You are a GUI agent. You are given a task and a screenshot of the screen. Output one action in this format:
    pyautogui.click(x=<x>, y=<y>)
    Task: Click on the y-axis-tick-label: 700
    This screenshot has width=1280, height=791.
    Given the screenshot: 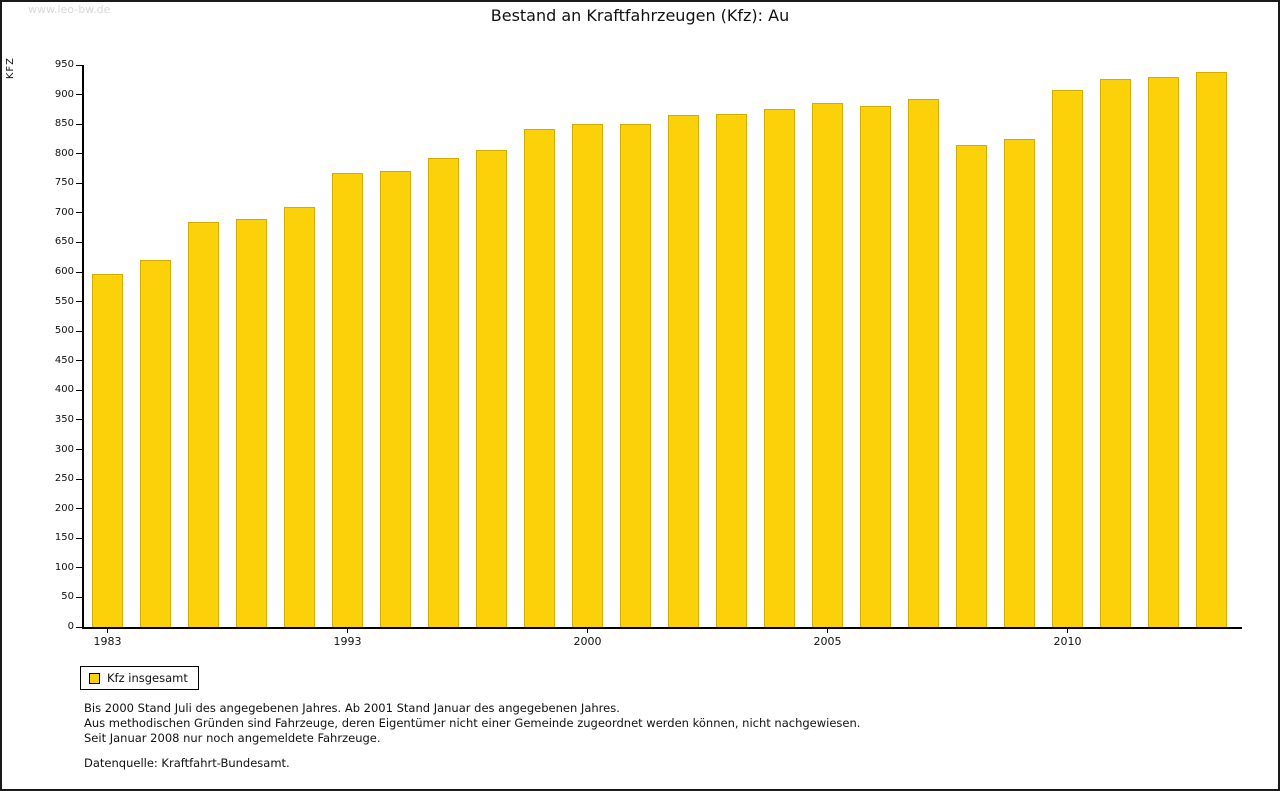 What is the action you would take?
    pyautogui.click(x=64, y=212)
    